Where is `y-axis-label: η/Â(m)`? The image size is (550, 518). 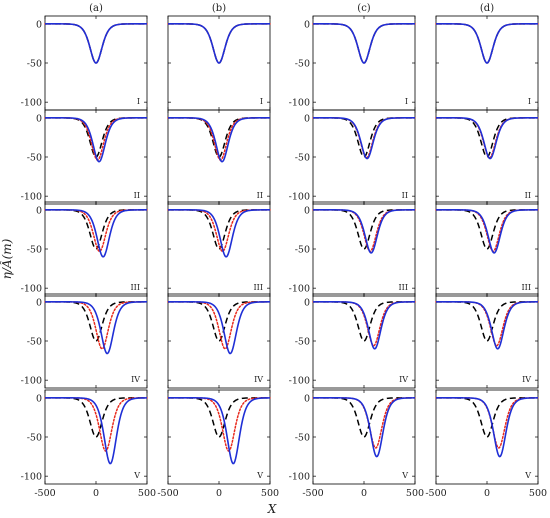 y-axis-label: η/Â(m) is located at coordinates (7, 258).